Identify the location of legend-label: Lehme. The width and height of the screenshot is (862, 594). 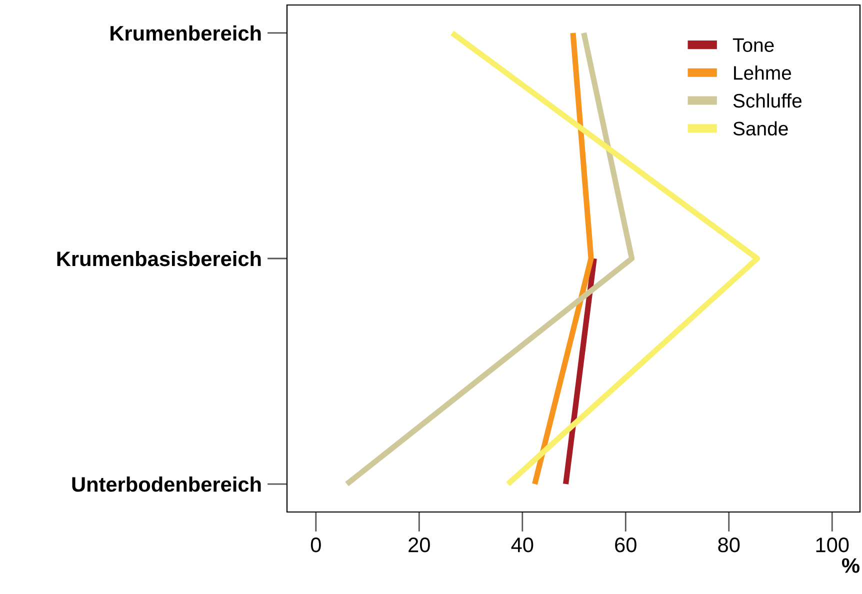
(763, 73).